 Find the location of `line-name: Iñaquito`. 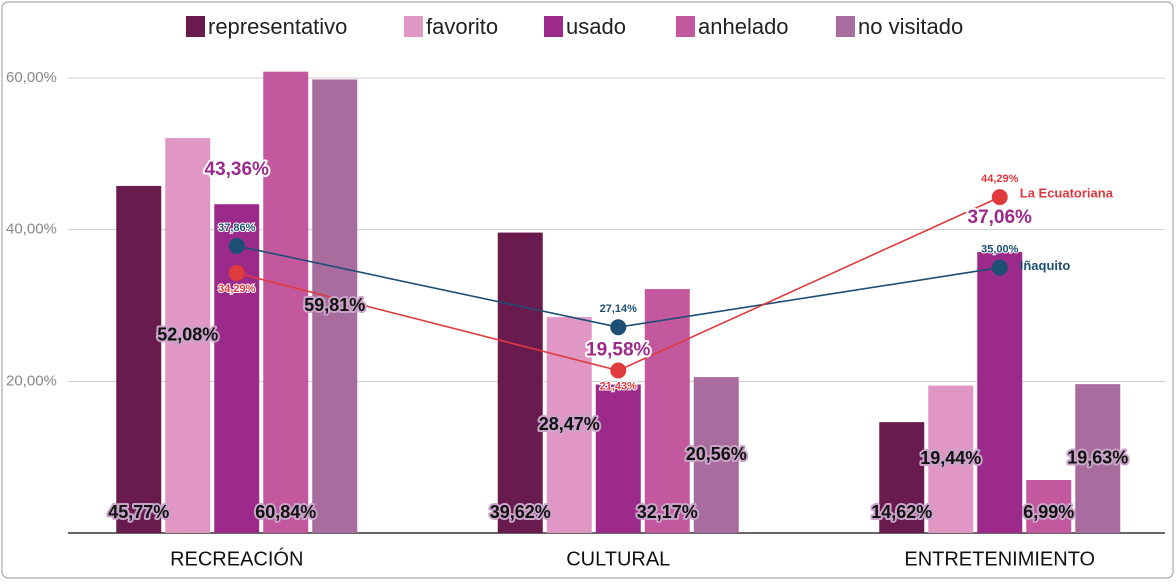

line-name: Iñaquito is located at coordinates (1045, 265).